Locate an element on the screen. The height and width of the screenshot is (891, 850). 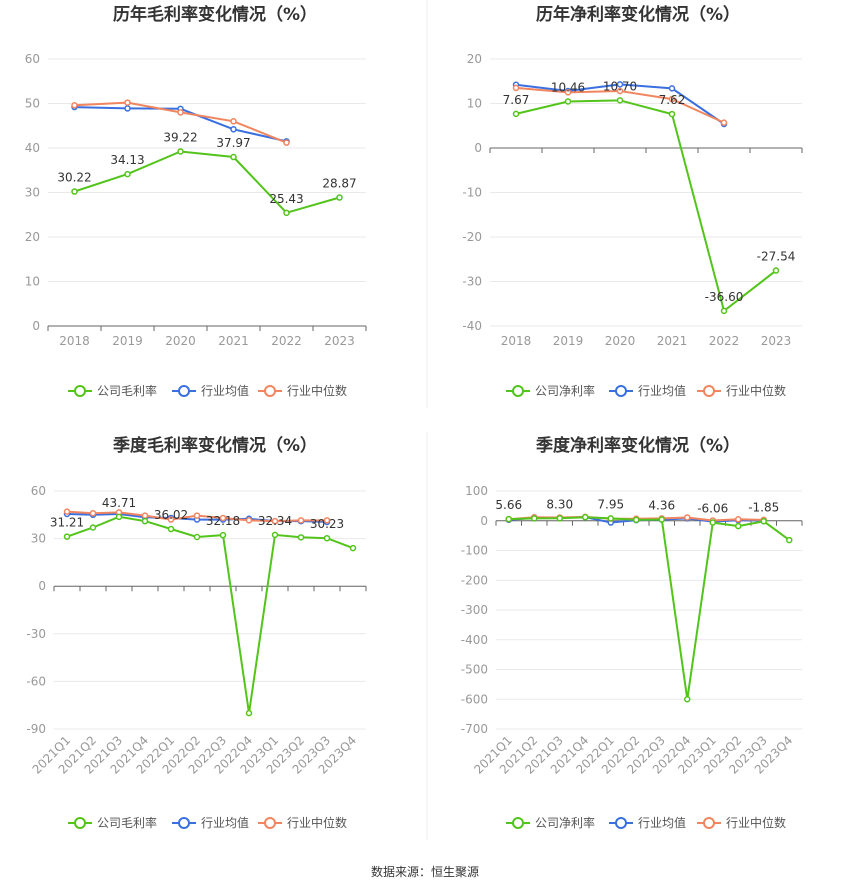
y-tick-label: -20 is located at coordinates (472, 237).